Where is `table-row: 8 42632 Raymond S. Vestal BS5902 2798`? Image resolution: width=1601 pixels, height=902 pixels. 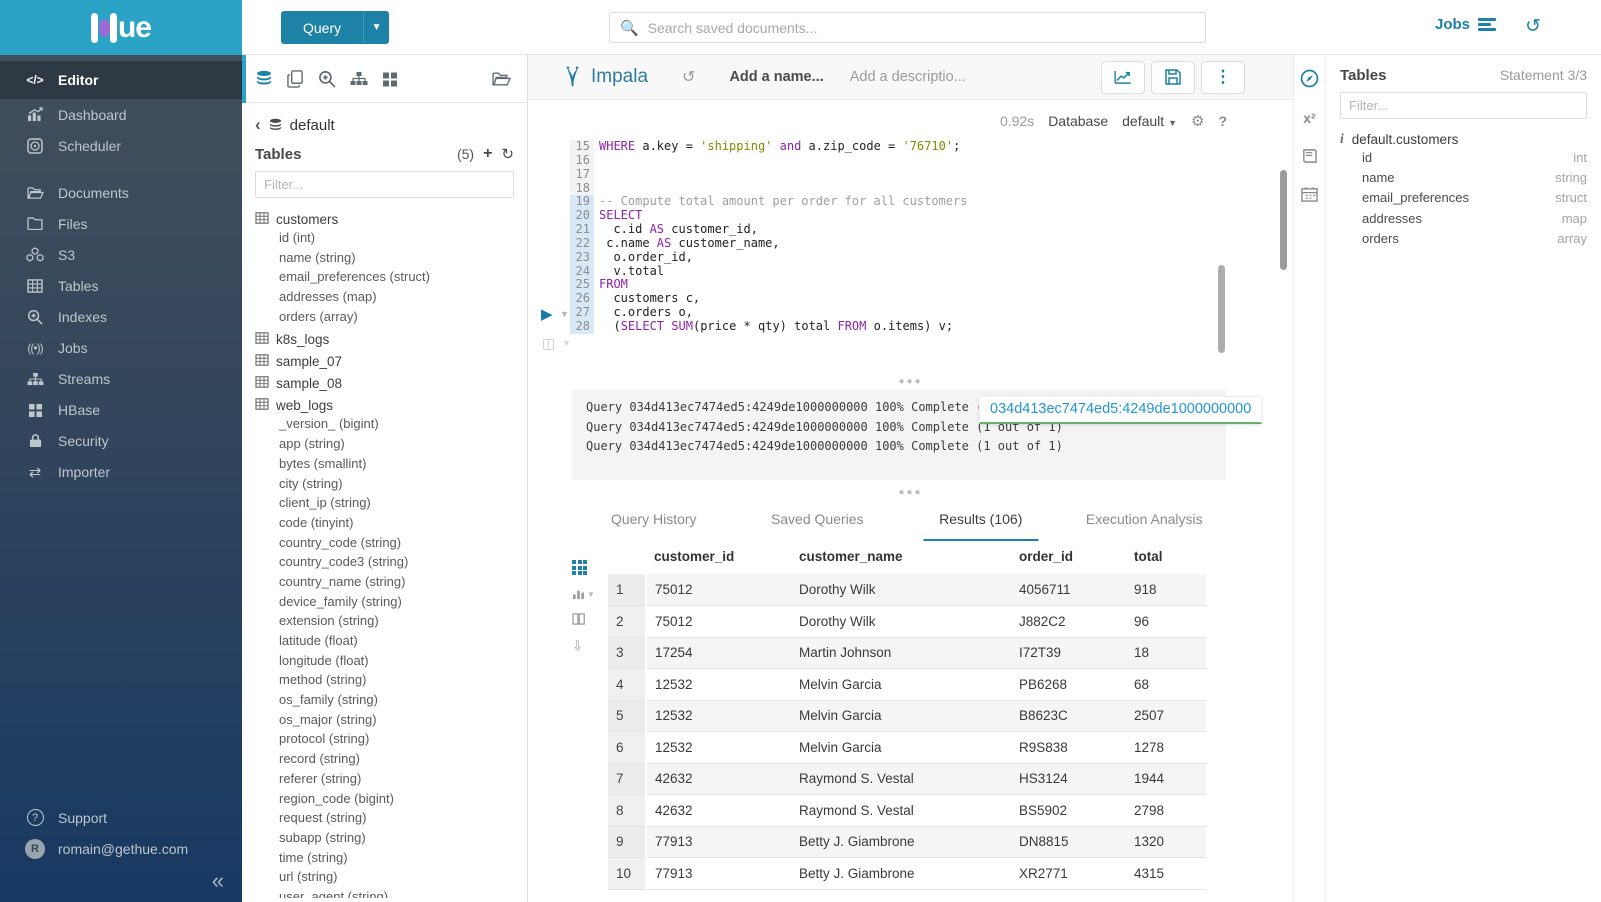
table-row: 8 42632 Raymond S. Vestal BS5902 2798 is located at coordinates (907, 810).